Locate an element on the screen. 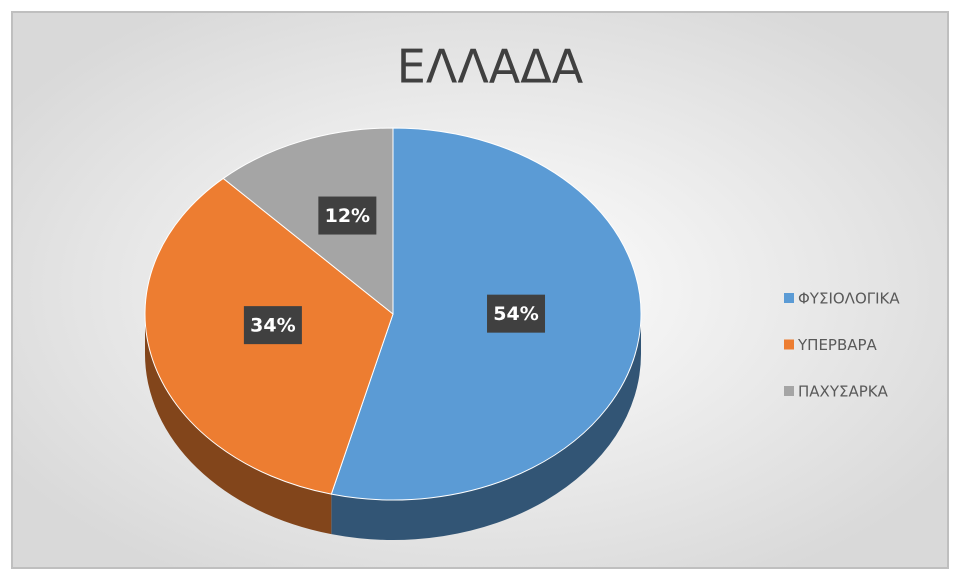 Image resolution: width=960 pixels, height=580 pixels. data-label: 12% is located at coordinates (347, 215).